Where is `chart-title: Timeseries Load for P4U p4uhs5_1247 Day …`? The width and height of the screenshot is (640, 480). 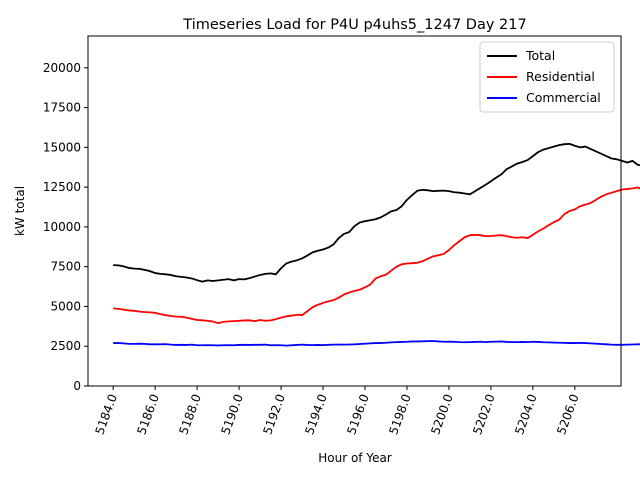
chart-title: Timeseries Load for P4U p4uhs5_1247 Day … is located at coordinates (354, 25).